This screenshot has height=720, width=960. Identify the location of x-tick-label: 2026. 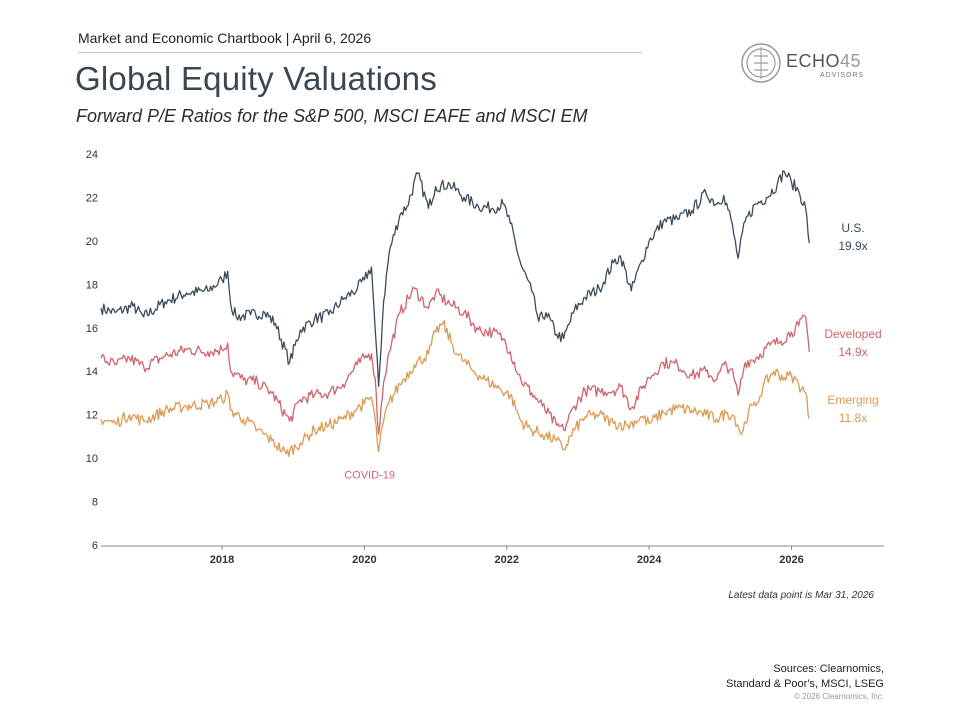
(791, 560).